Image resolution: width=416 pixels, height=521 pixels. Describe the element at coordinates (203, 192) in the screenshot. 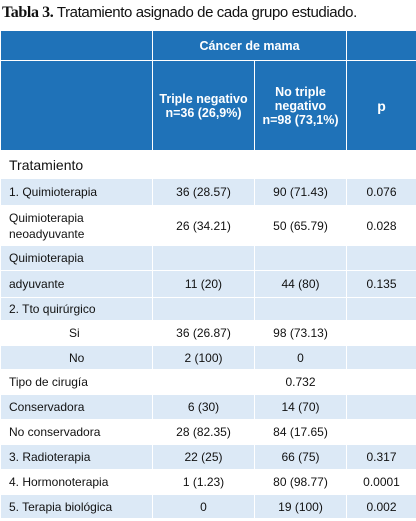

I see `cell: 36 (28.57)` at that location.